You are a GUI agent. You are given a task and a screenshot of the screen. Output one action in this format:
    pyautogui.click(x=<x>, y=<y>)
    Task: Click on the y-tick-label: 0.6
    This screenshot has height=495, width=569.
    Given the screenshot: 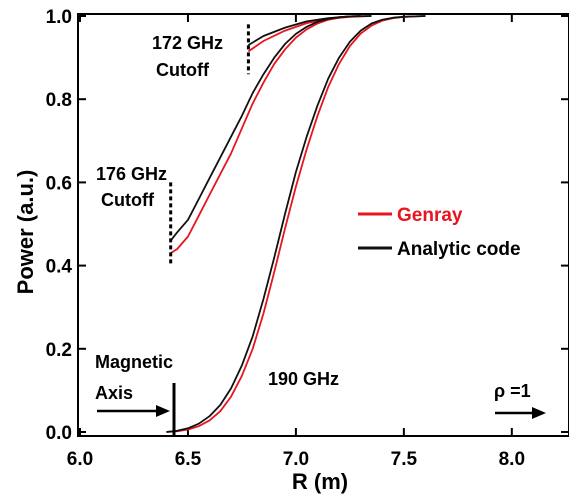 What is the action you would take?
    pyautogui.click(x=59, y=183)
    